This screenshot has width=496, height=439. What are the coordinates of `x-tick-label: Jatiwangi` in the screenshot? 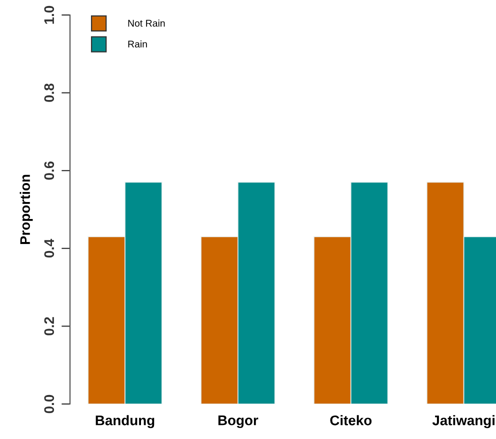 It's located at (463, 421).